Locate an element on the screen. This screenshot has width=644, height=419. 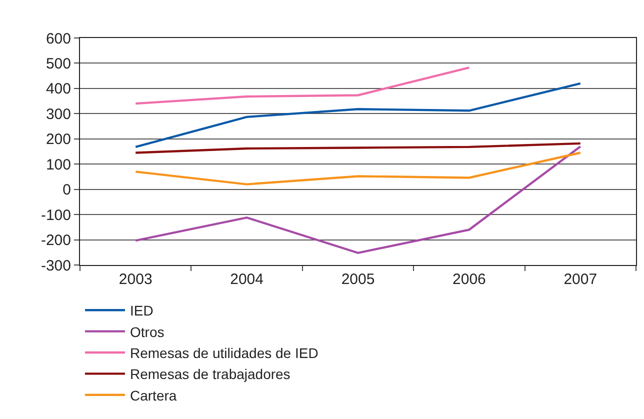
y-tick-label: -100 is located at coordinates (55, 215).